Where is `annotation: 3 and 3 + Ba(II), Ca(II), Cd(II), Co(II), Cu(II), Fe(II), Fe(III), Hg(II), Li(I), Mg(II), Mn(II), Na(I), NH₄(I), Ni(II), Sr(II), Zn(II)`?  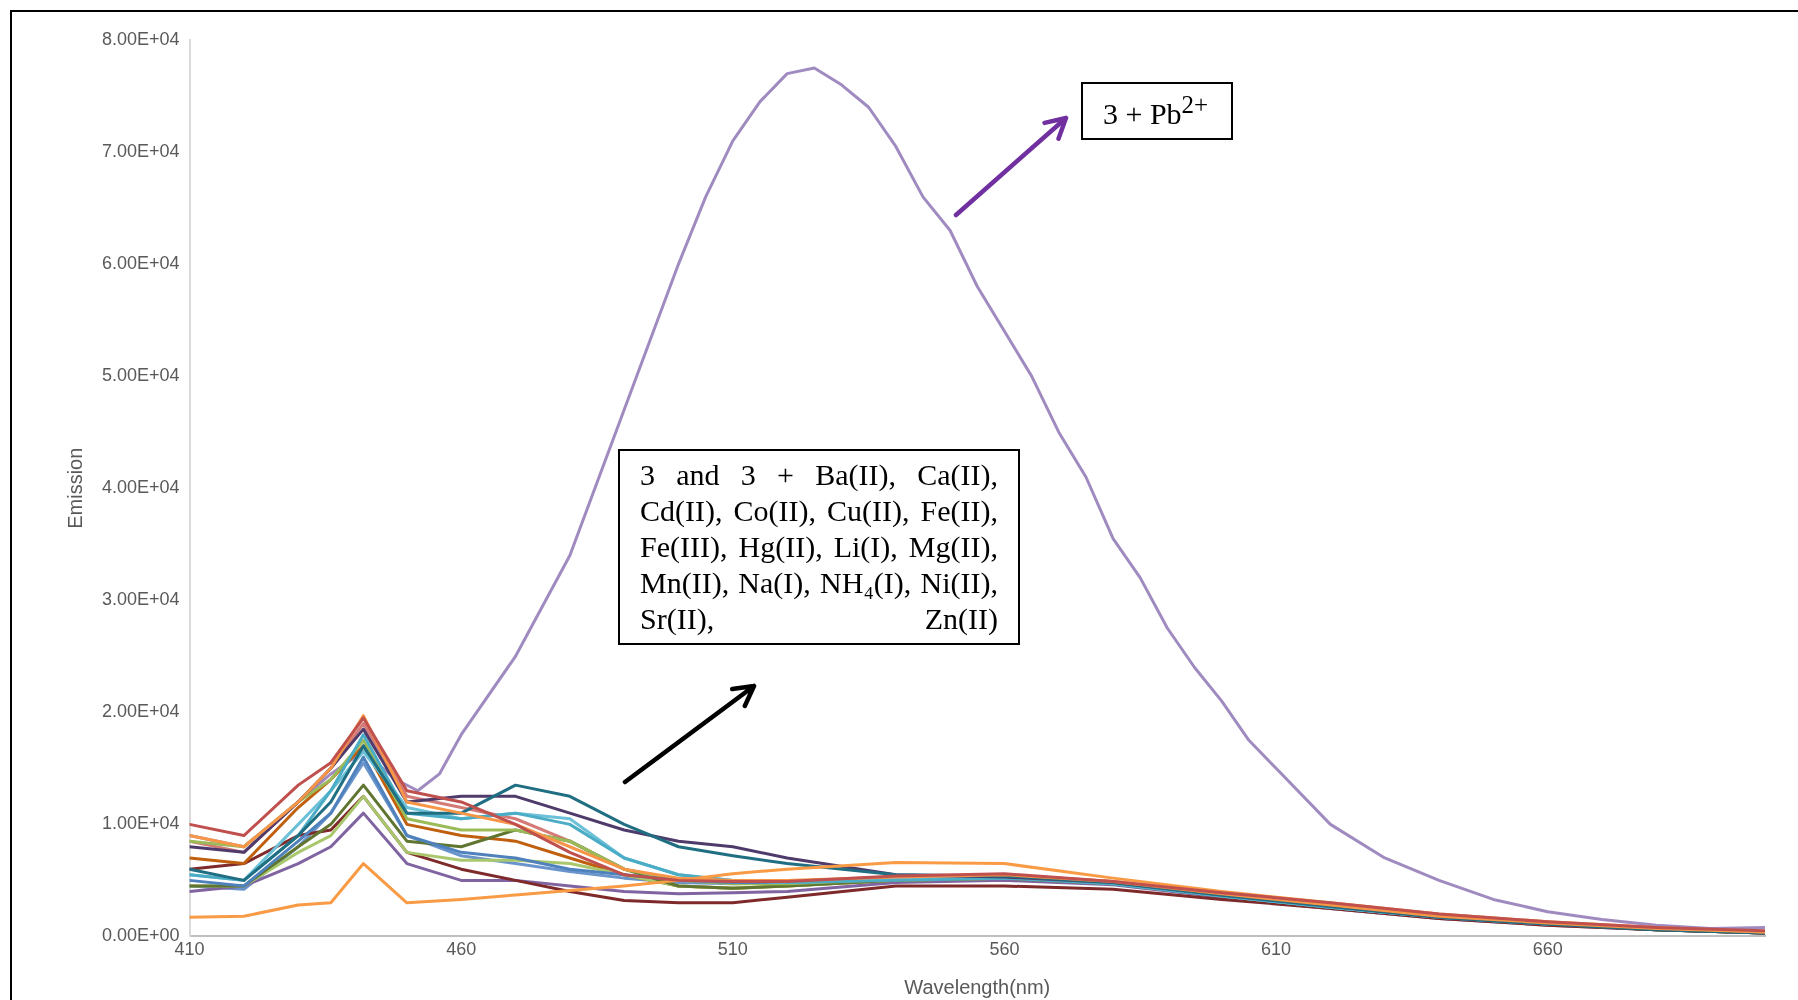
annotation: 3 and 3 + Ba(II), Ca(II), Cd(II), Co(II), Cu(II), Fe(II), Fe(III), Hg(II), Li(I), Mg(II), Mn(II), Na(I), NH₄(I), Ni(II), Sr(II), Zn(II) is located at coordinates (819, 547).